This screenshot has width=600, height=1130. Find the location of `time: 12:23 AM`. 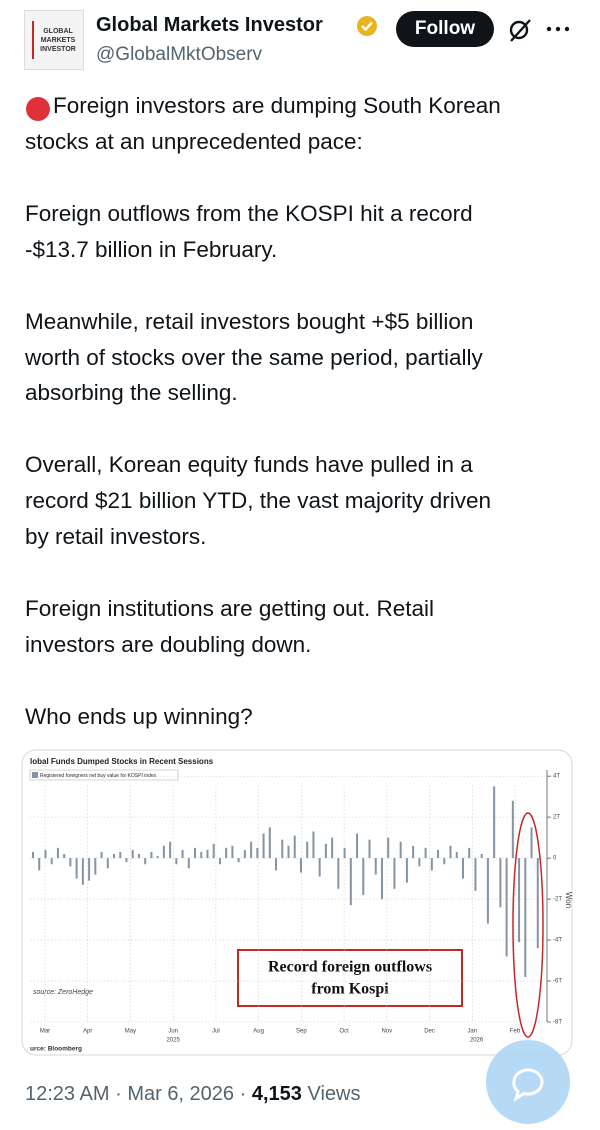

time: 12:23 AM is located at coordinates (67, 1094).